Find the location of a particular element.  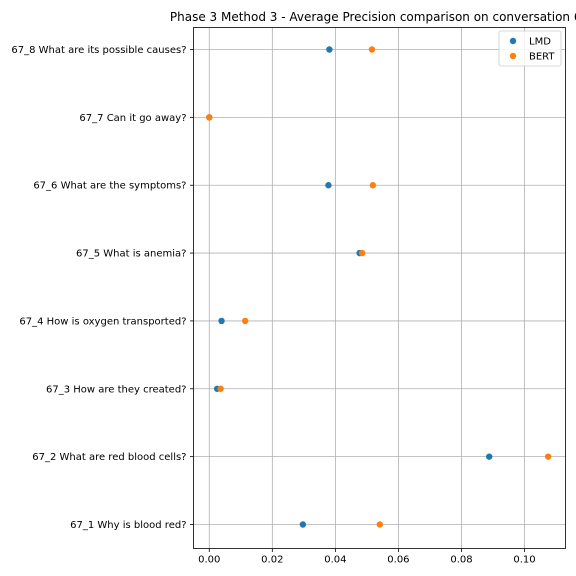

y-tick-label: 67_4 How is oxygen transported? is located at coordinates (102, 321).